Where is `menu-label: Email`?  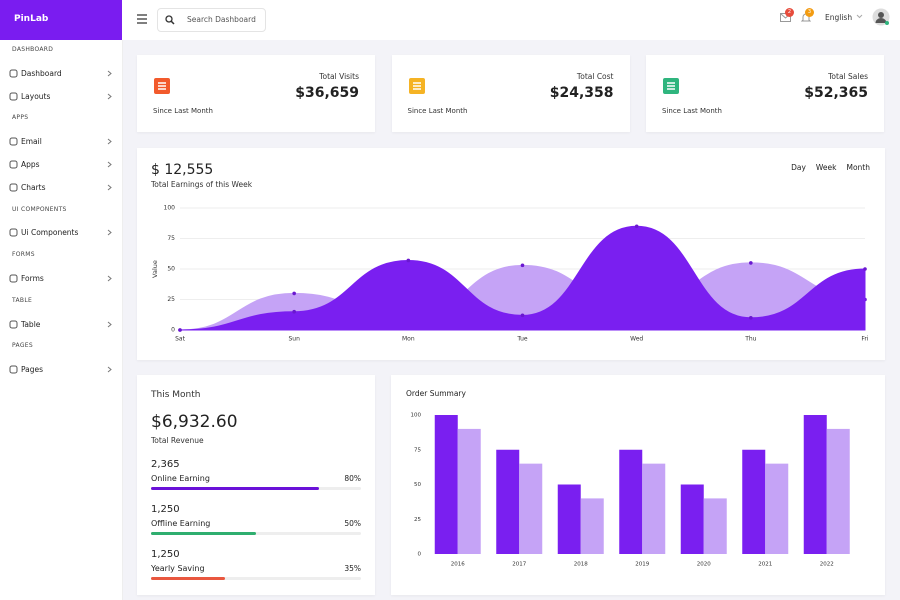 menu-label: Email is located at coordinates (31, 142).